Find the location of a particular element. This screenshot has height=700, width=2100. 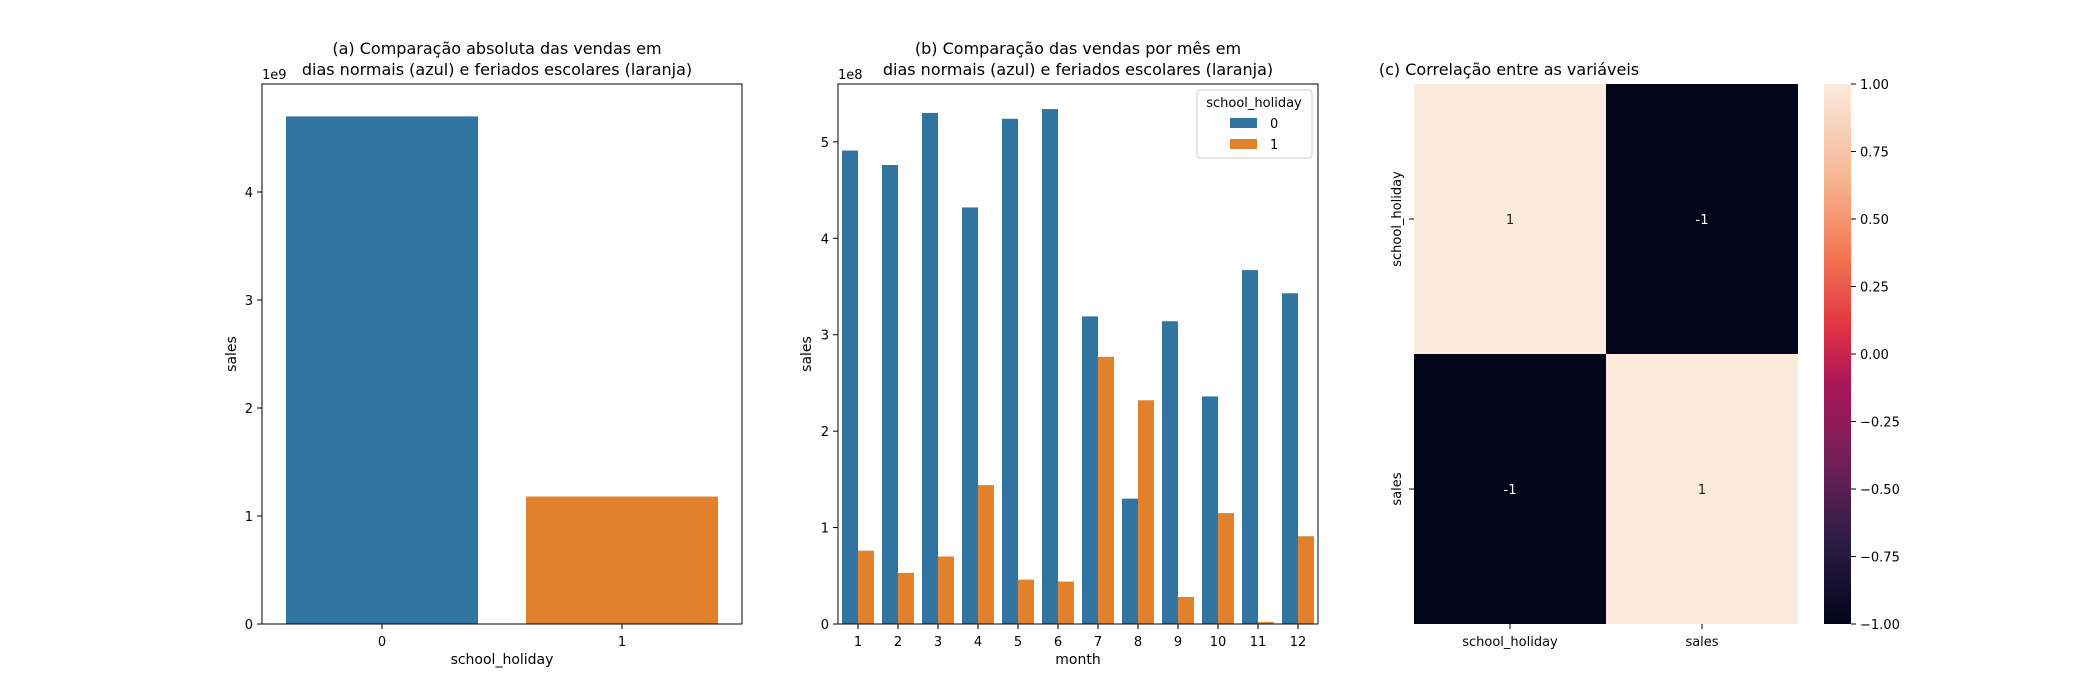

panel-a-y-axis-label: sales is located at coordinates (232, 354).